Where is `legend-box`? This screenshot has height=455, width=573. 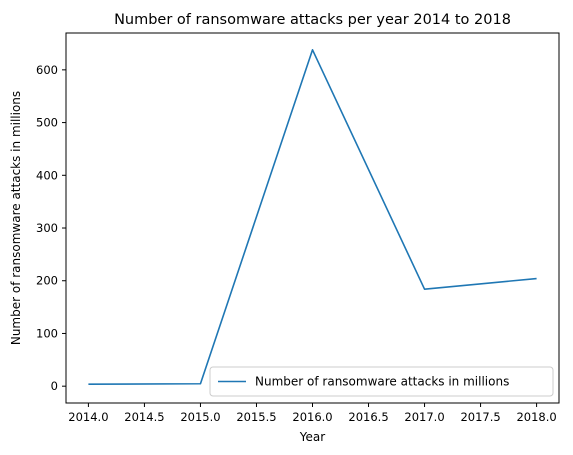
legend-box is located at coordinates (381, 381).